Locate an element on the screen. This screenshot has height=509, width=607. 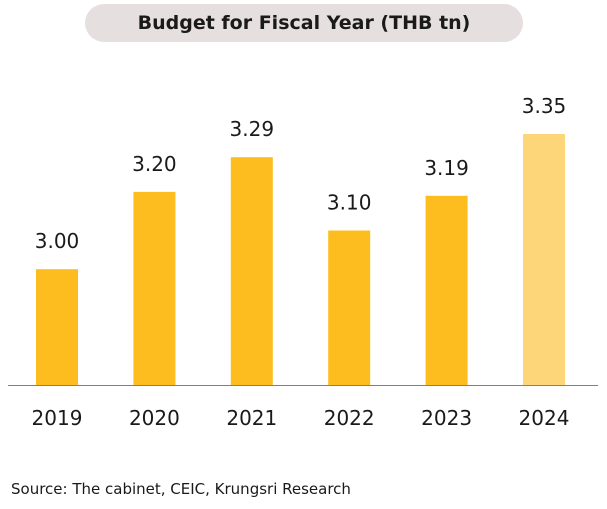
value-label-2023: 3.19 is located at coordinates (446, 168).